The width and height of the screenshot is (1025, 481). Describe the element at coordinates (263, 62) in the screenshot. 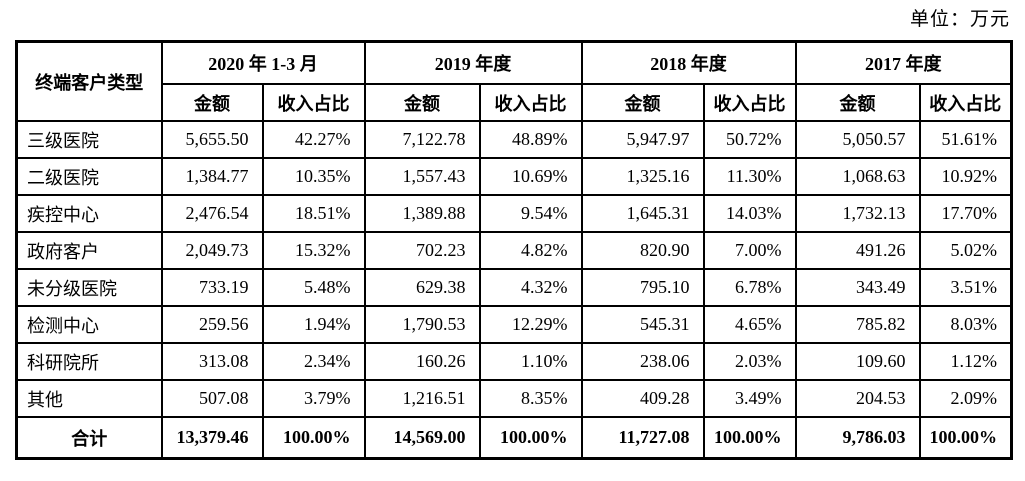

I see `period-header-2020-q1: 2020 年 1-3 月` at that location.